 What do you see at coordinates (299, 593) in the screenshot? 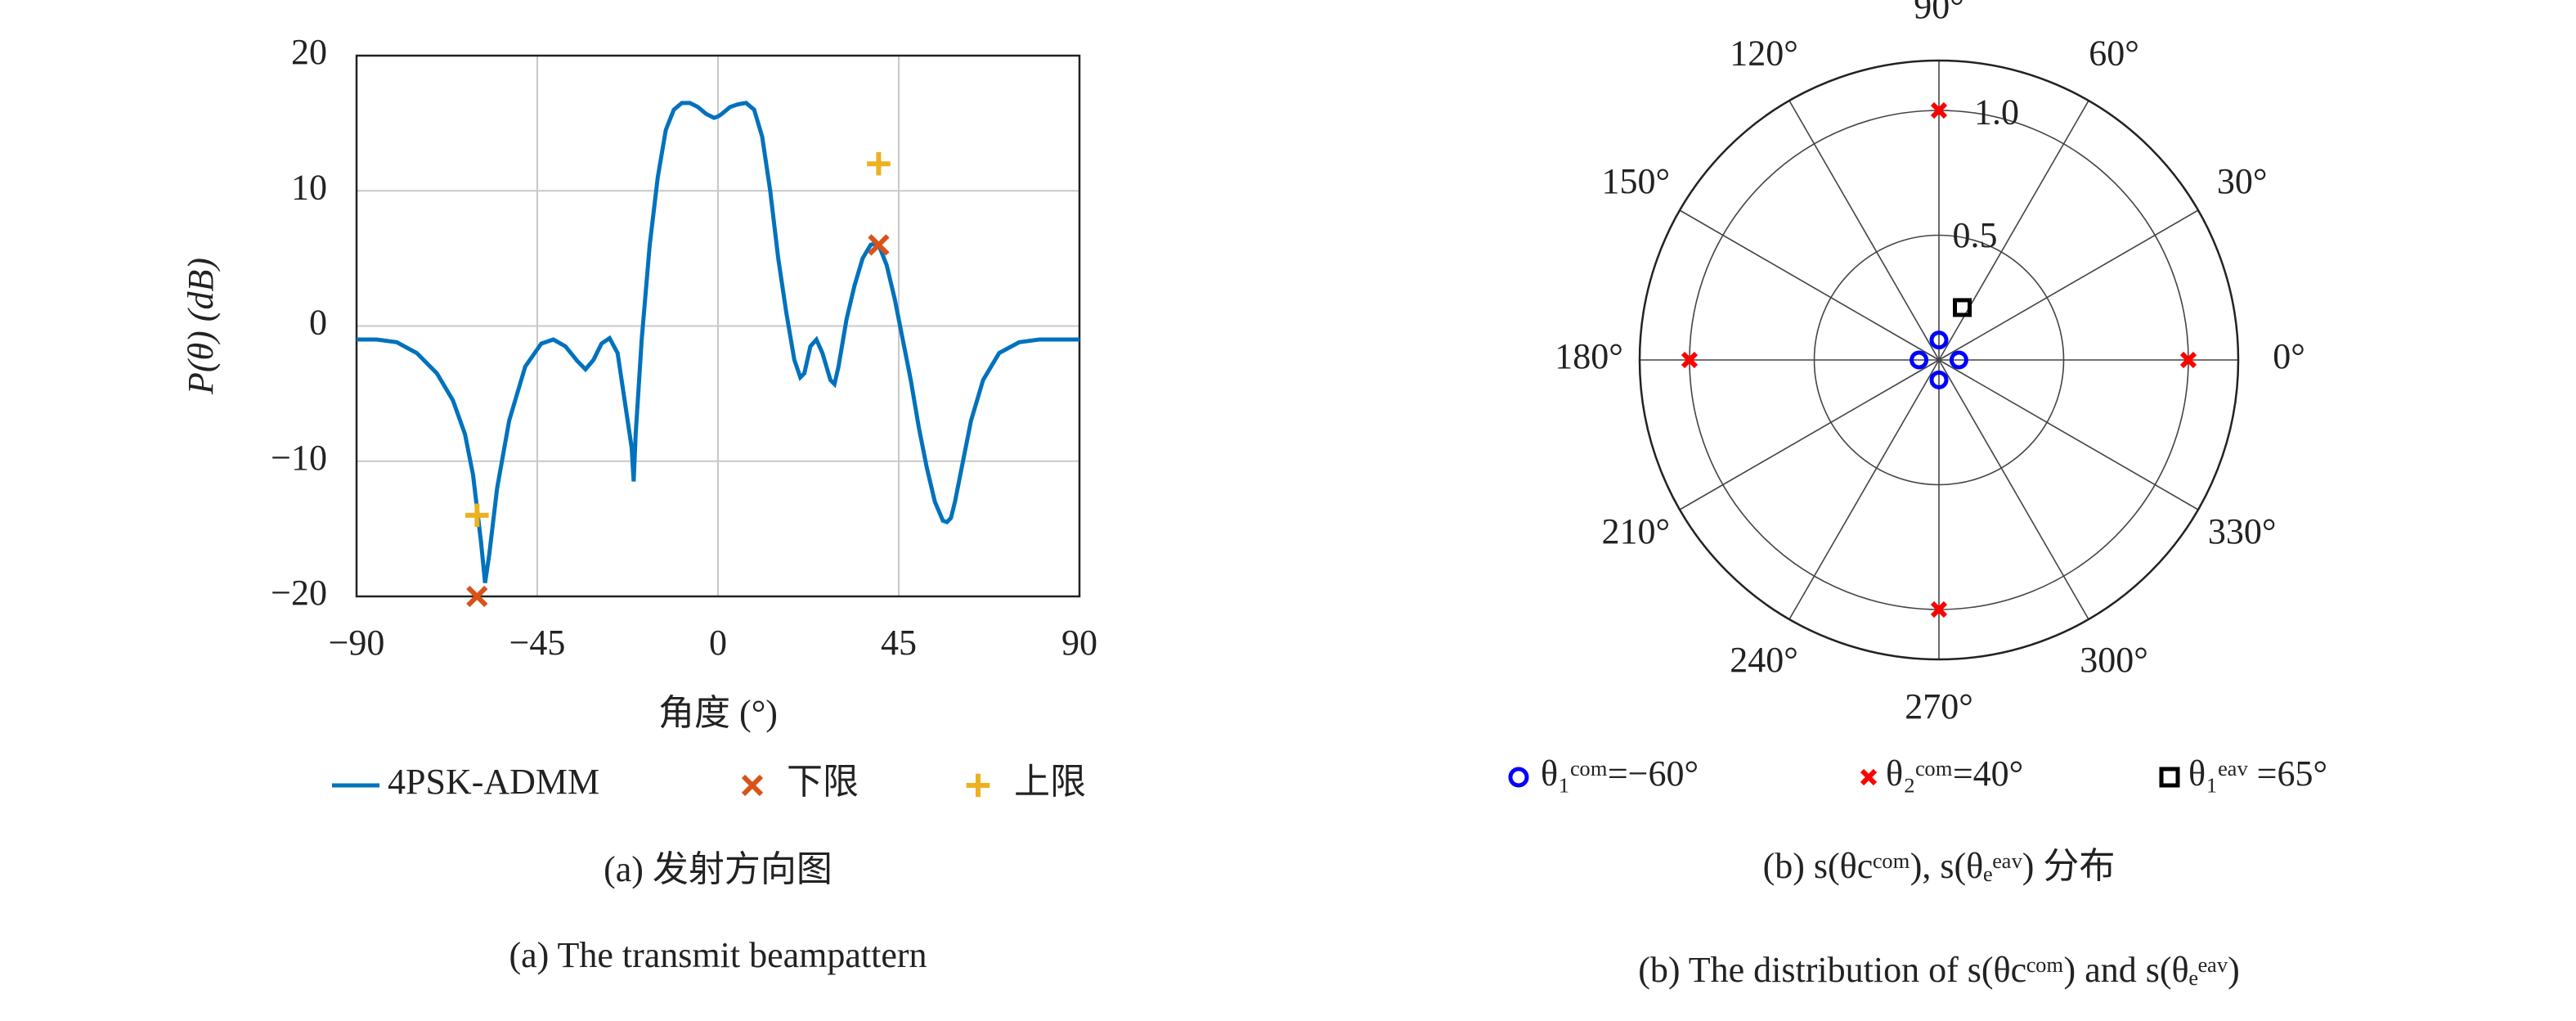
I see `y-tick-label: −20` at bounding box center [299, 593].